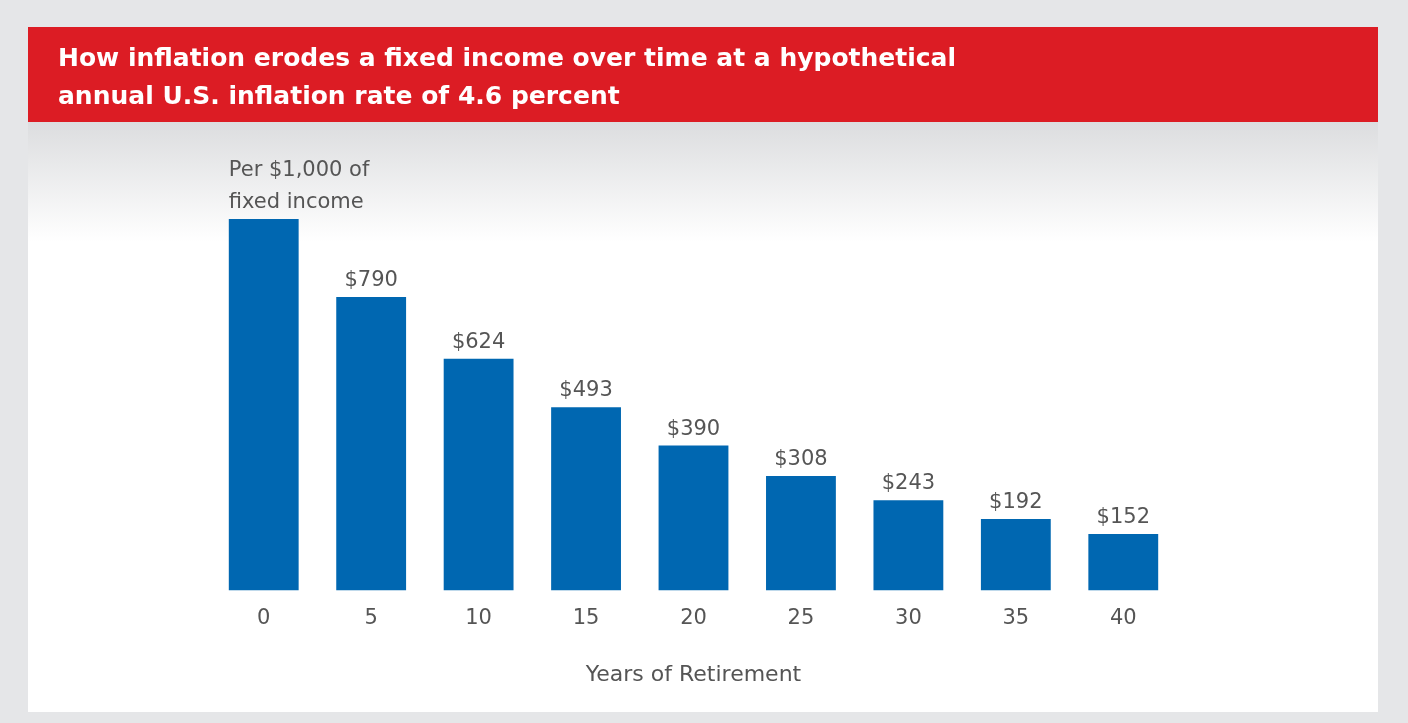 This screenshot has height=723, width=1408. I want to click on x-tick-label: 40, so click(1123, 617).